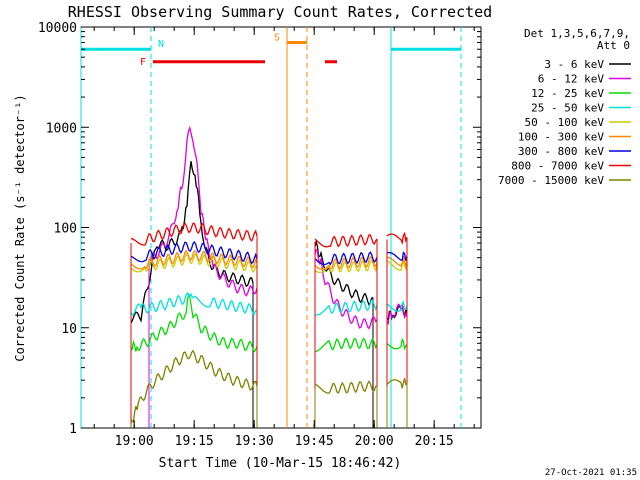 This screenshot has width=640, height=480. What do you see at coordinates (557, 166) in the screenshot?
I see `legend-label: 800 - 7000 keV` at bounding box center [557, 166].